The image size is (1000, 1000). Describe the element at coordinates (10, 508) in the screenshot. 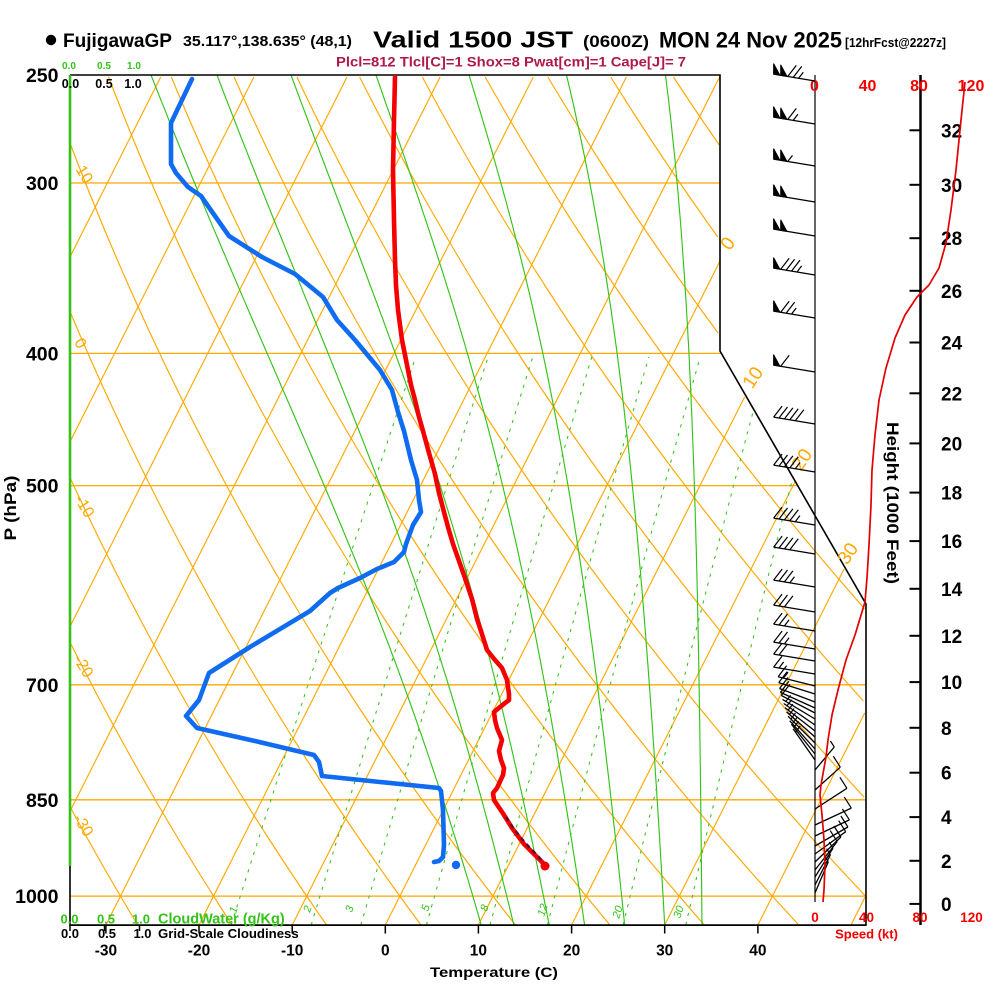

I see `svg-text: P (hPa)` at that location.